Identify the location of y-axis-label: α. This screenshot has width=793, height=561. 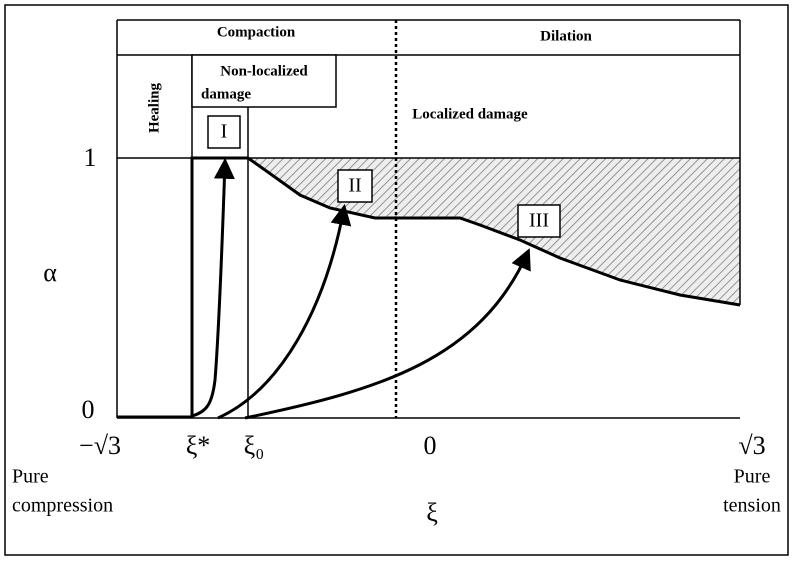
(50, 272).